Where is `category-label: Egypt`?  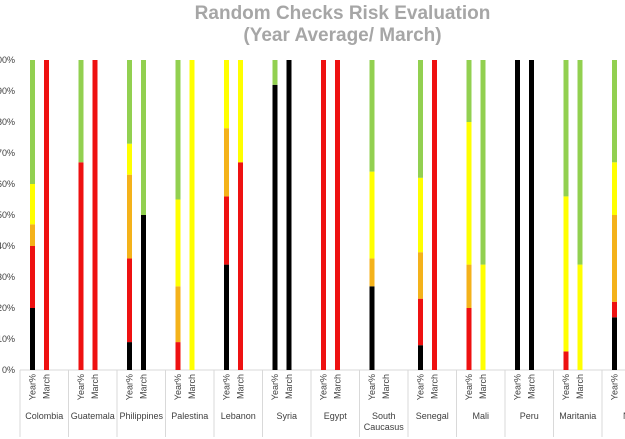
category-label: Egypt is located at coordinates (336, 416).